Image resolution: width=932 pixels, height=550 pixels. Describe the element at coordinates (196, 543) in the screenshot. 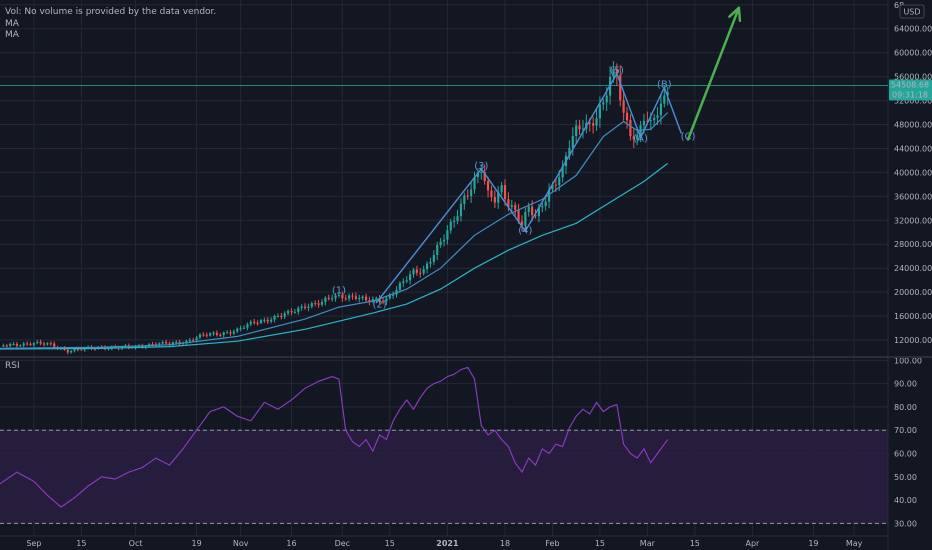

I see `time-tick-label: 19` at that location.